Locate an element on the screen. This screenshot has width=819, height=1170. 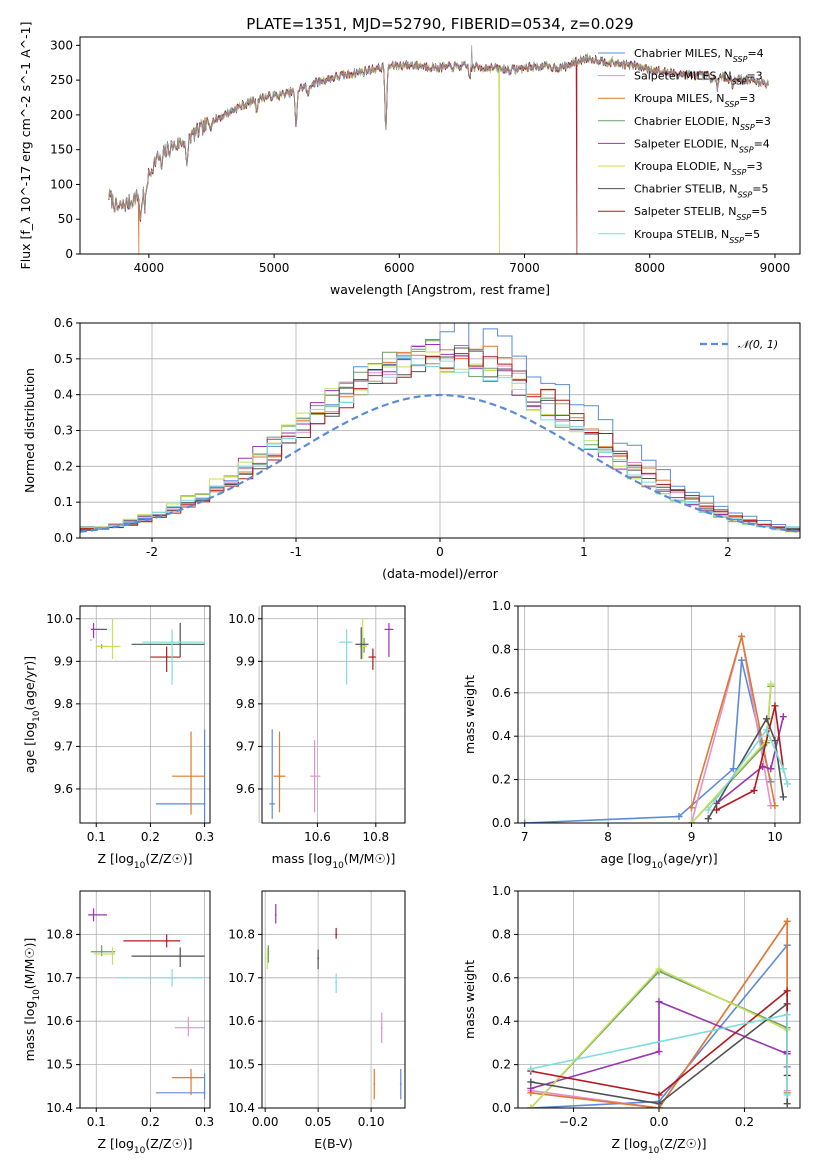
spectrum-model-line is located at coordinates (438, 154).